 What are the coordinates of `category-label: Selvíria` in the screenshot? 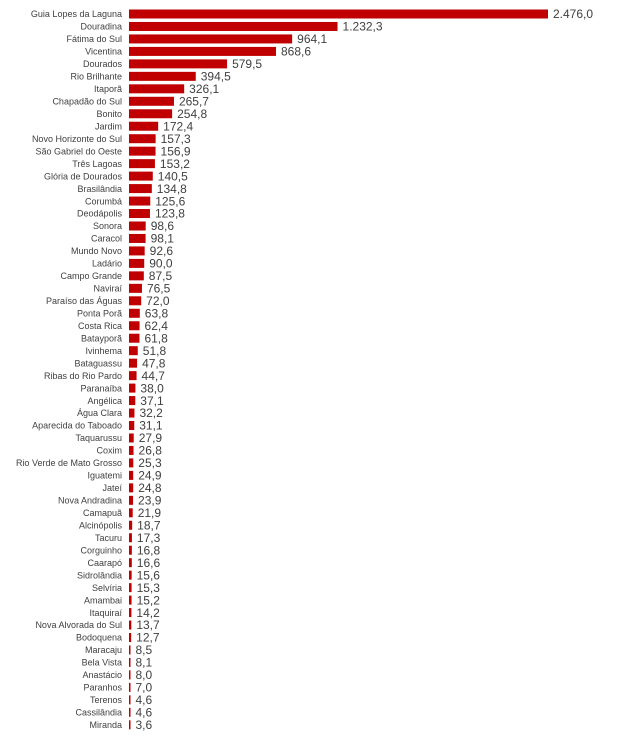 It's located at (107, 588).